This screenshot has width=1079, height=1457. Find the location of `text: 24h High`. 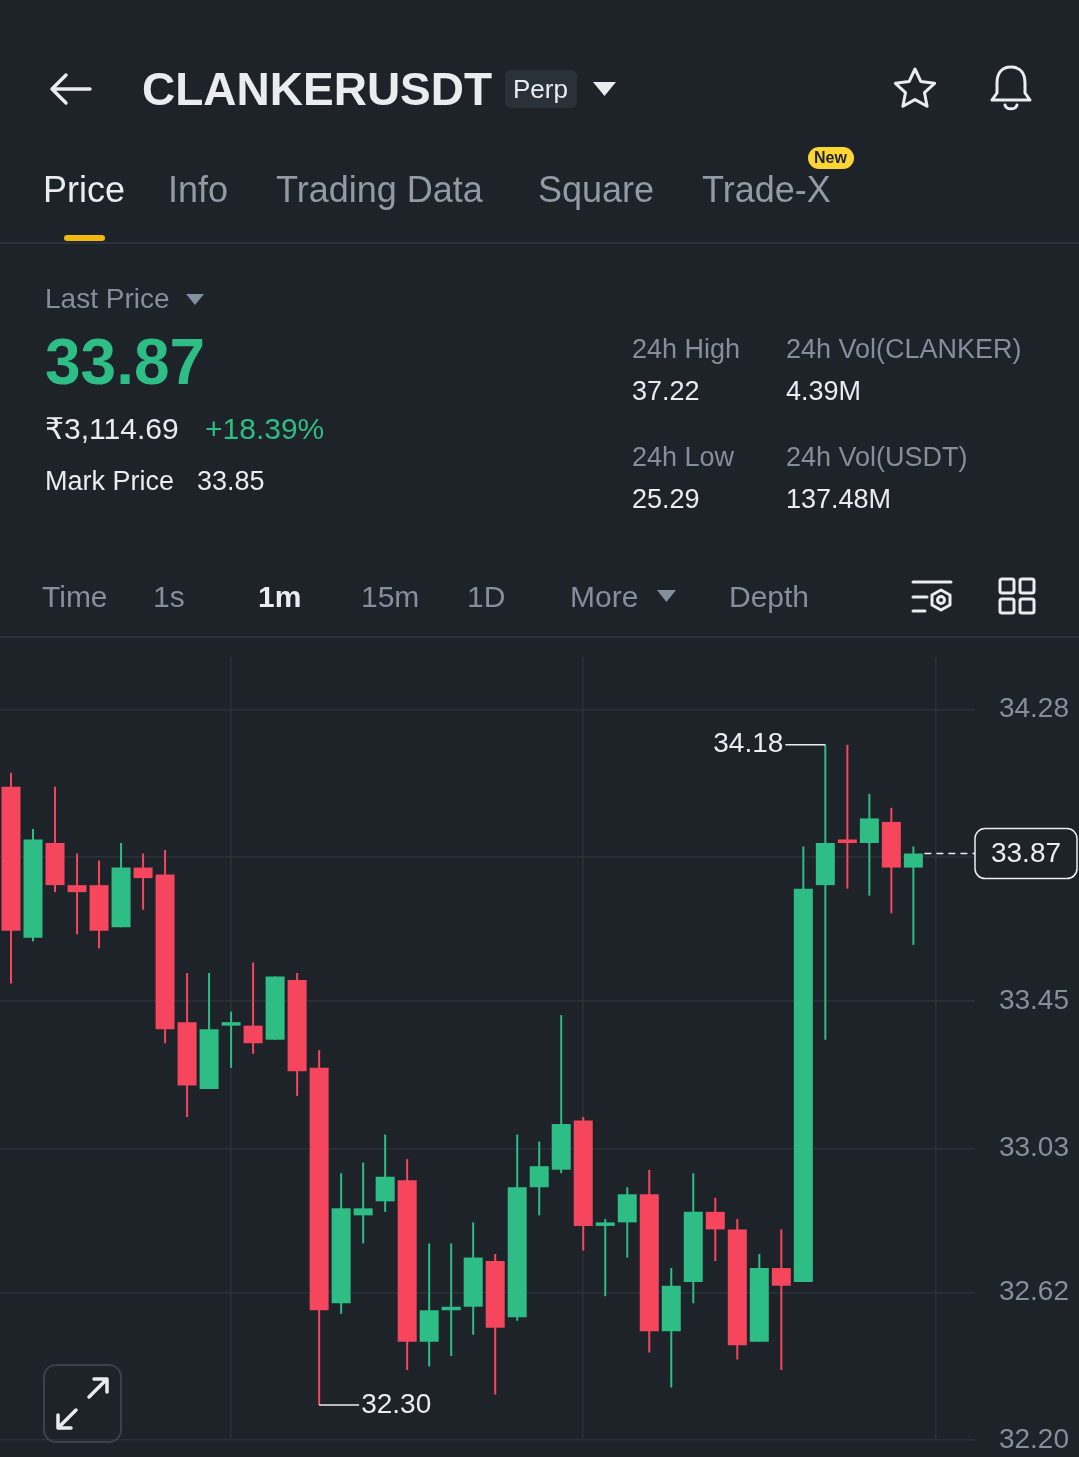

text: 24h High is located at coordinates (686, 349).